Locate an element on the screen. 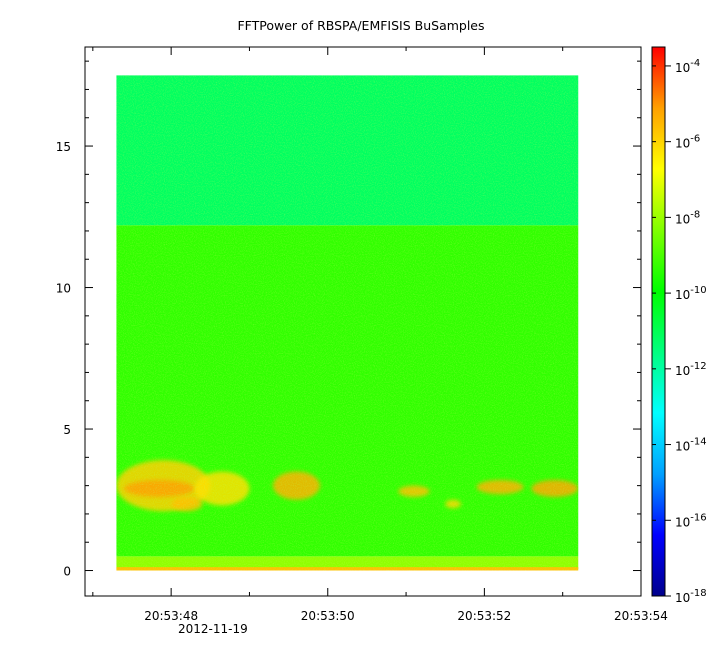  colorbar-ticks: 10⁻¹⁸ 10⁻¹⁶ 10⁻¹⁴ 10⁻¹² 10⁻¹⁰ 10⁻⁸ 10⁻⁶ 10⁻⁴ is located at coordinates (679, 331).